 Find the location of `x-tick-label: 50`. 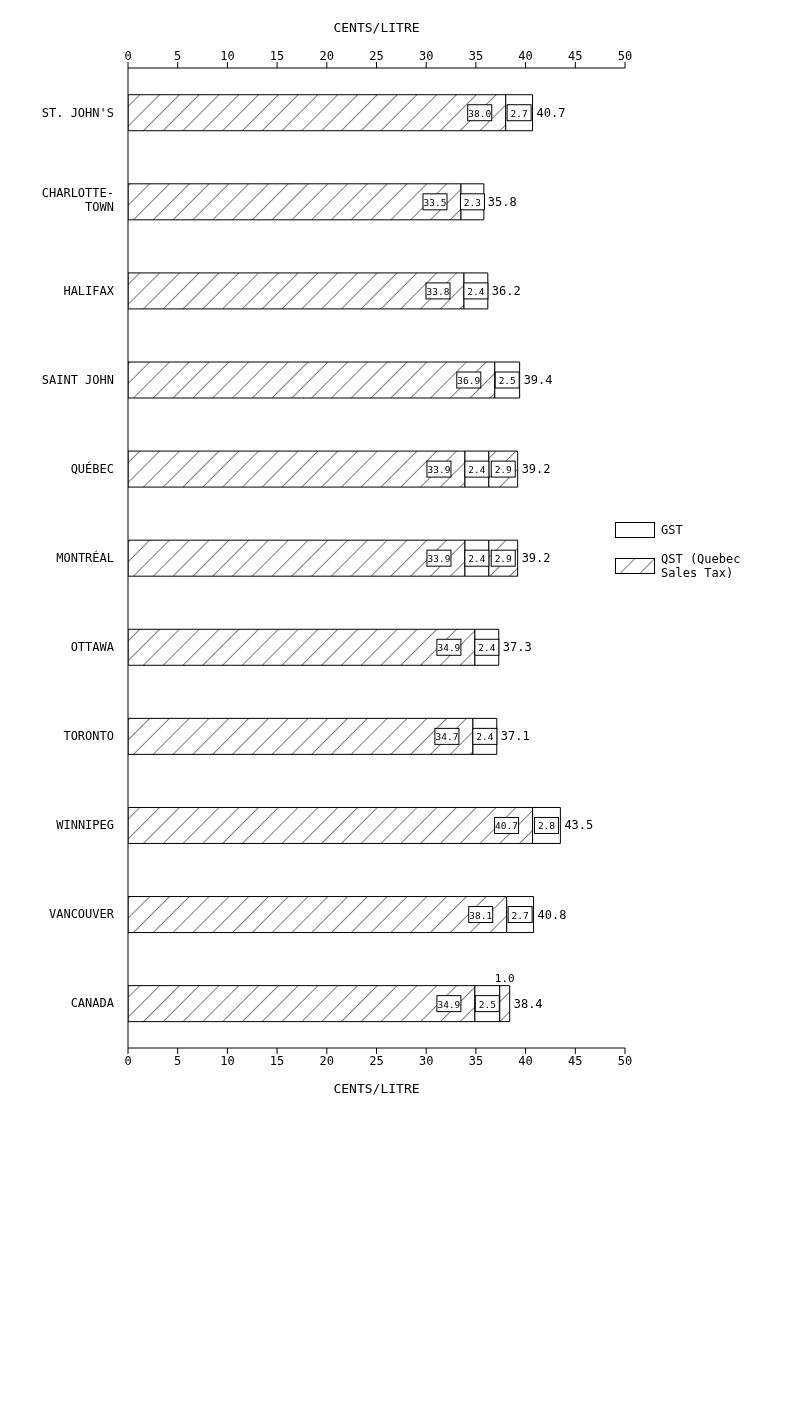

x-tick-label: 50 is located at coordinates (625, 56).